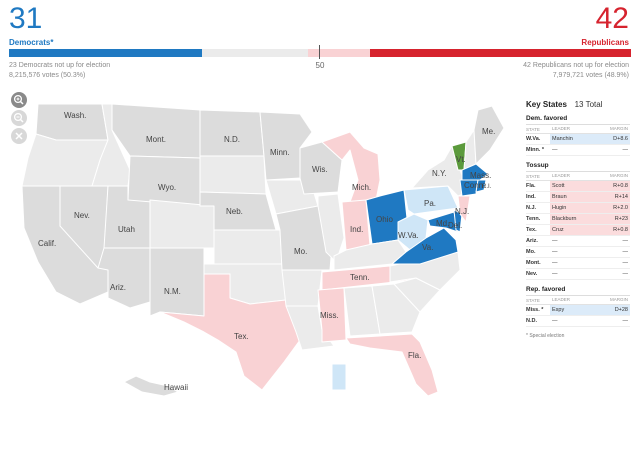 This screenshot has height=458, width=640. Describe the element at coordinates (532, 274) in the screenshot. I see `row-state: Nev.` at that location.